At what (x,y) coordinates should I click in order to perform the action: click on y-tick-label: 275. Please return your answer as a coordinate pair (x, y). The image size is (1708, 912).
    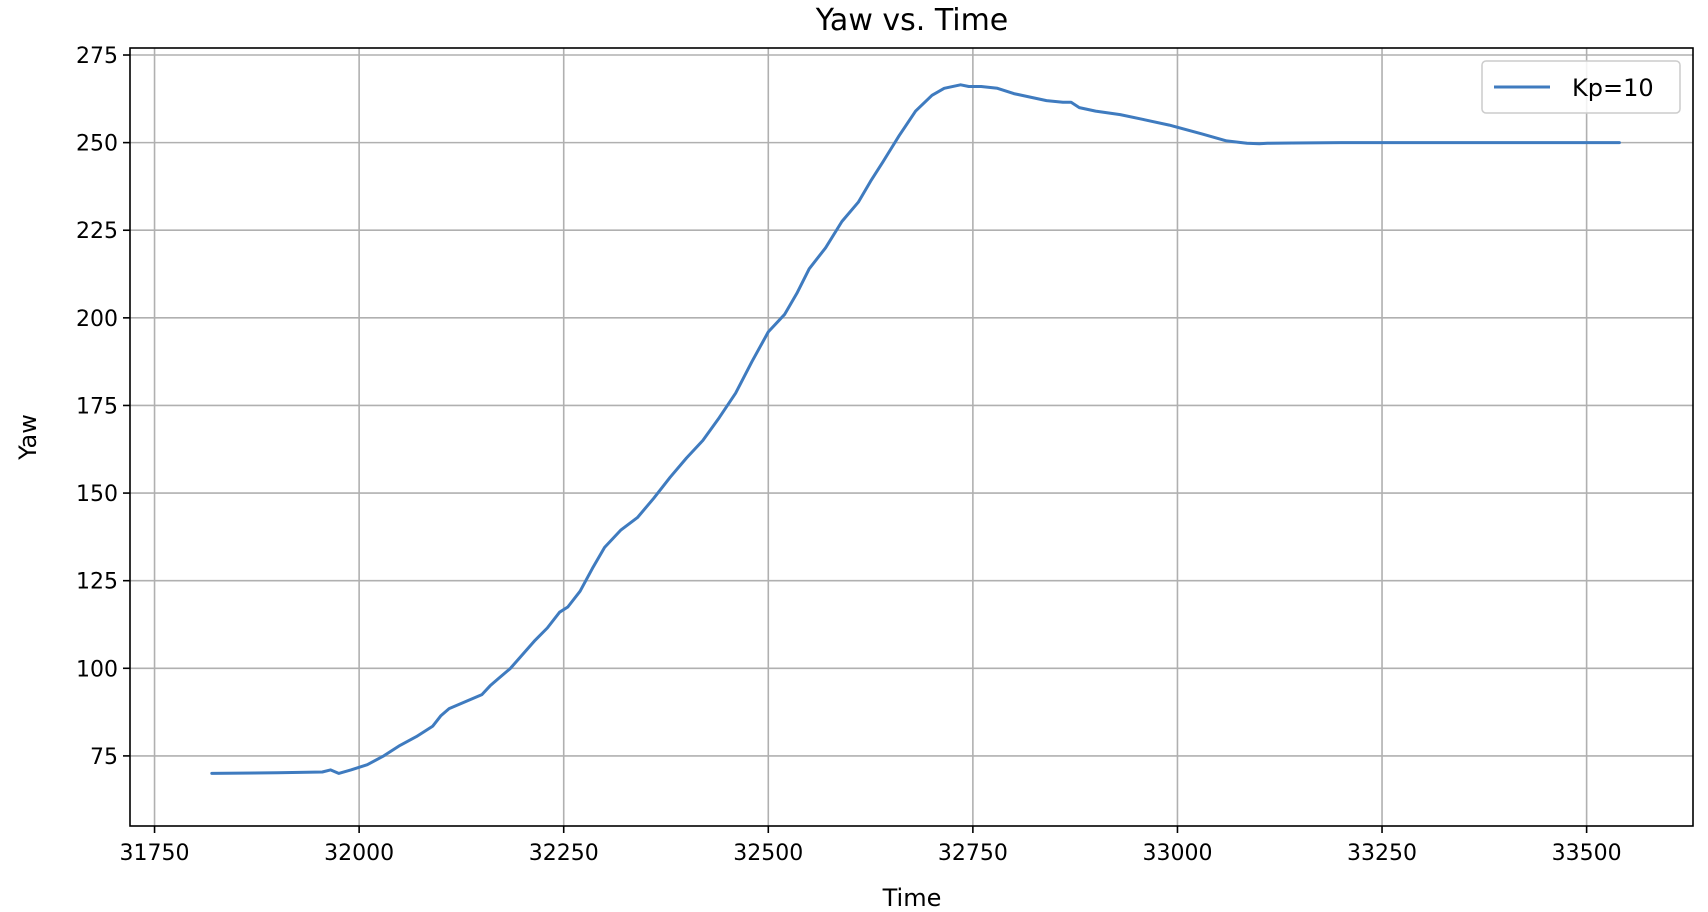
    Looking at the image, I should click on (97, 56).